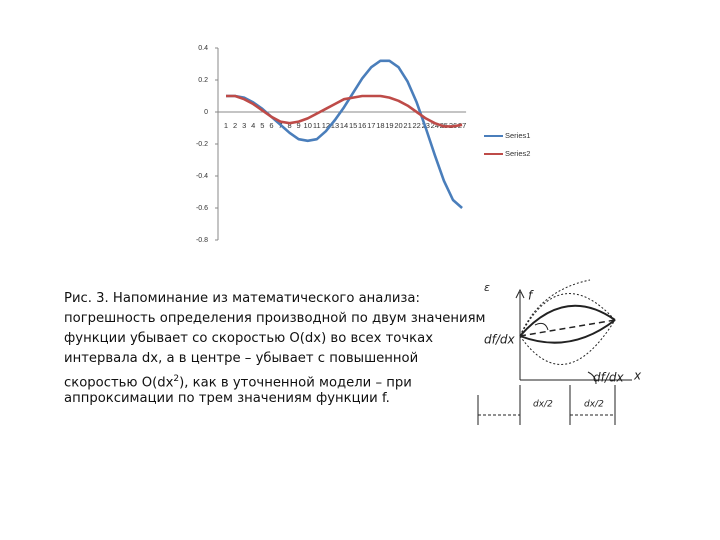 The image size is (720, 540). Describe the element at coordinates (203, 48) in the screenshot. I see `y-tick-label: 0.4` at that location.